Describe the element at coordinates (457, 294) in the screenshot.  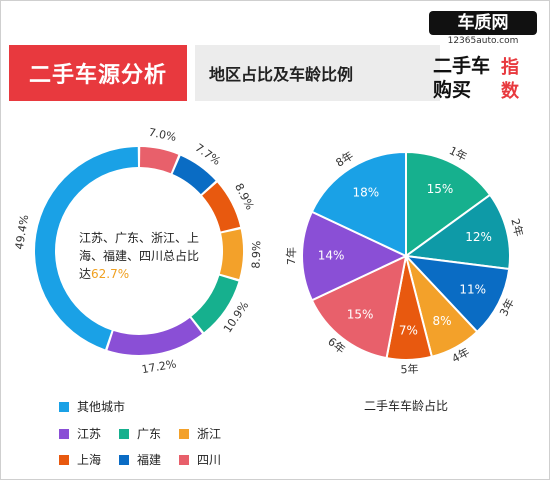
I see `pie-slice-3年` at that location.